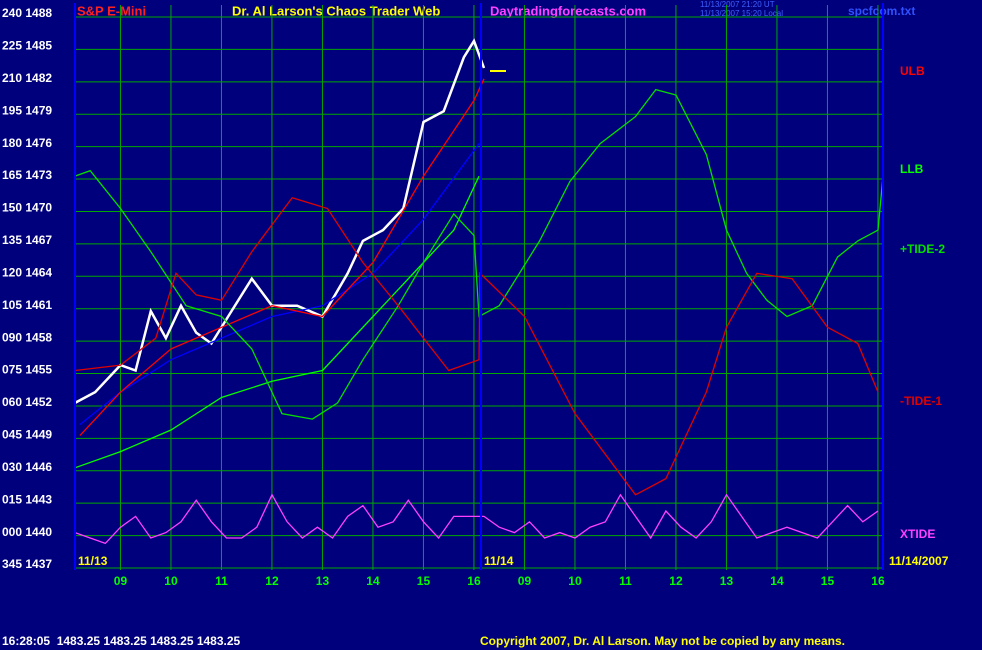  What do you see at coordinates (27, 46) in the screenshot?
I see `y-tick-label: 225 1485` at bounding box center [27, 46].